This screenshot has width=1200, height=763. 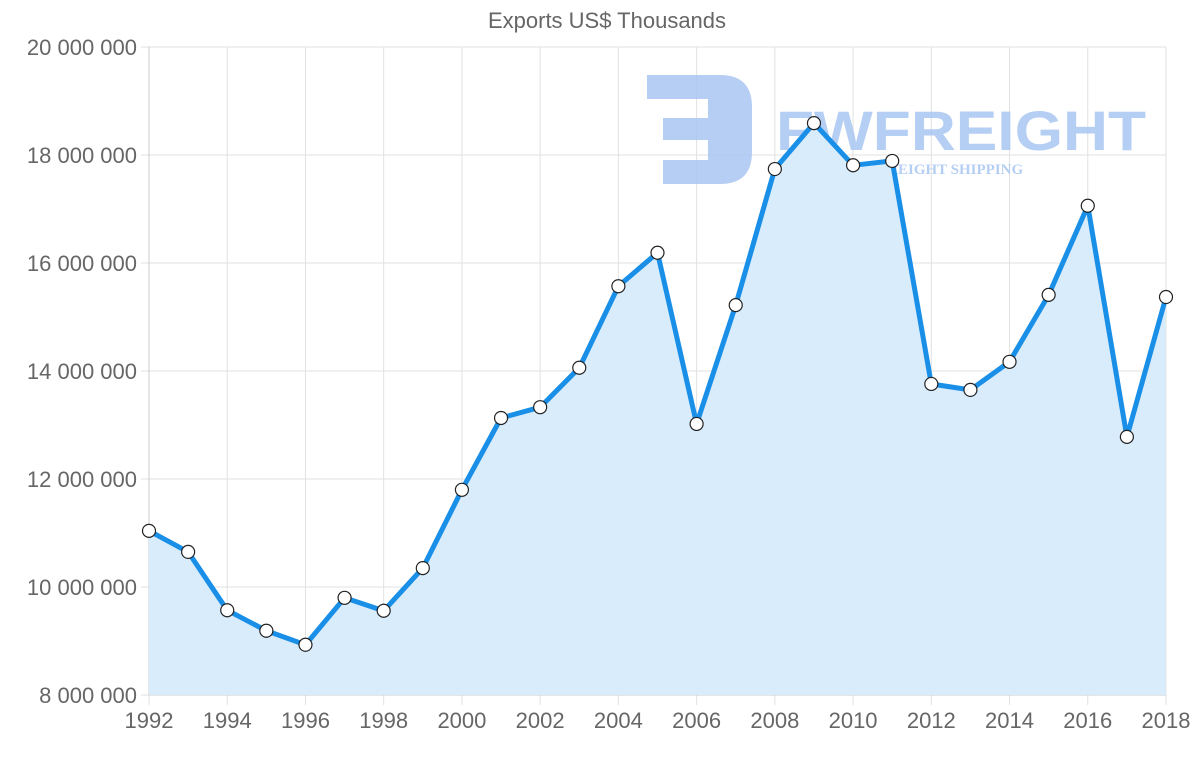 I want to click on chart-title: Exports US$ Thousands, so click(x=607, y=20).